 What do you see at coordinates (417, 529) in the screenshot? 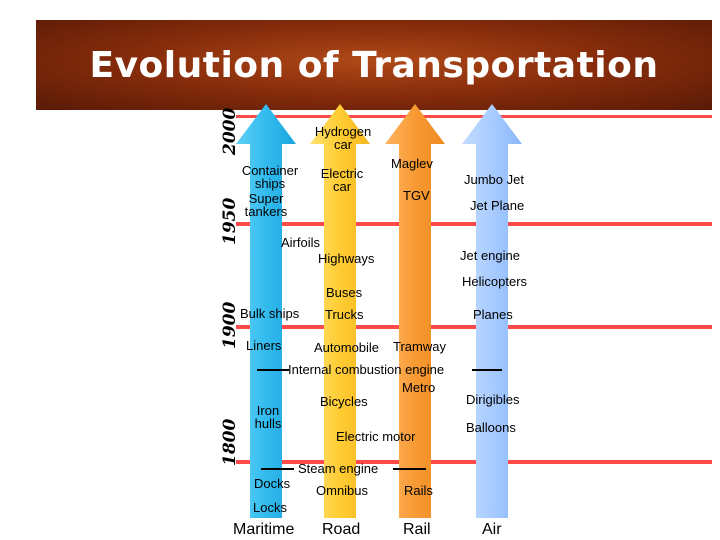
I see `mode-label-rail: Rail` at bounding box center [417, 529].